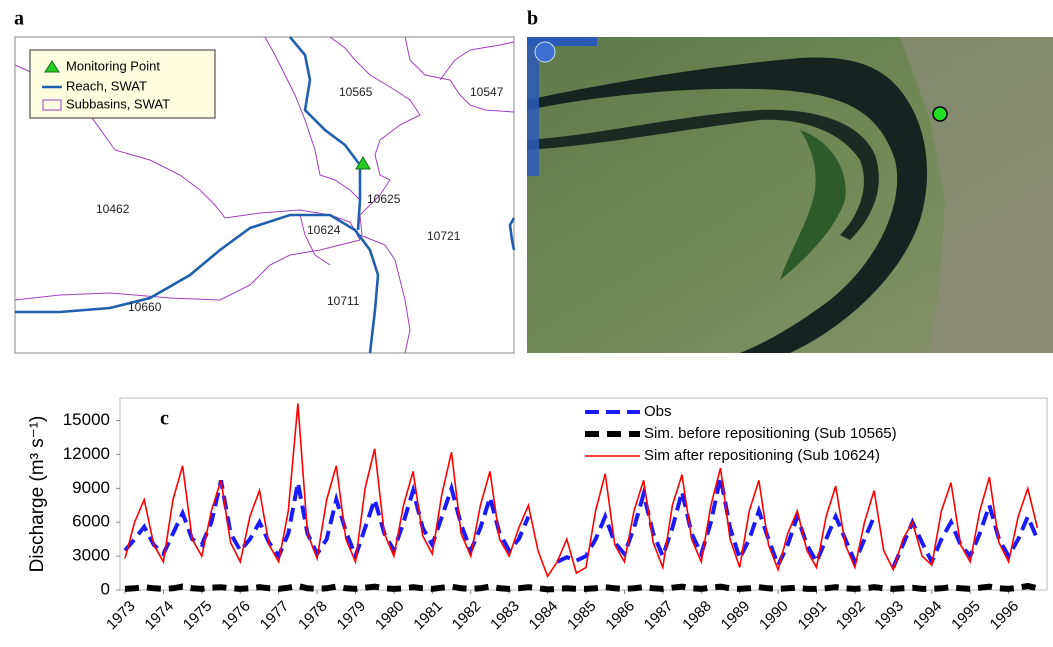 The image size is (1053, 647). I want to click on x-tick-label: 1988, so click(697, 616).